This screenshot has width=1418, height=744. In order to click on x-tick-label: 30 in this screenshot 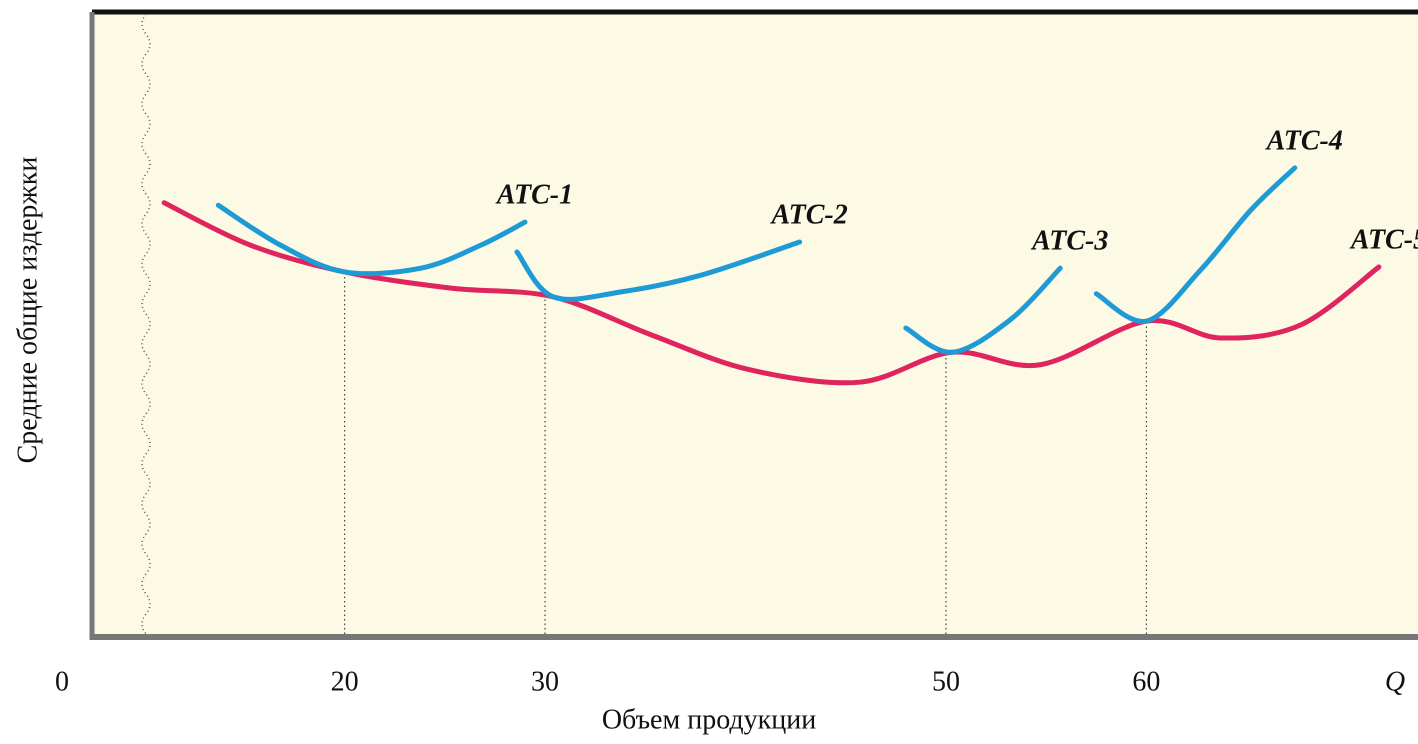, I will do `click(545, 681)`.